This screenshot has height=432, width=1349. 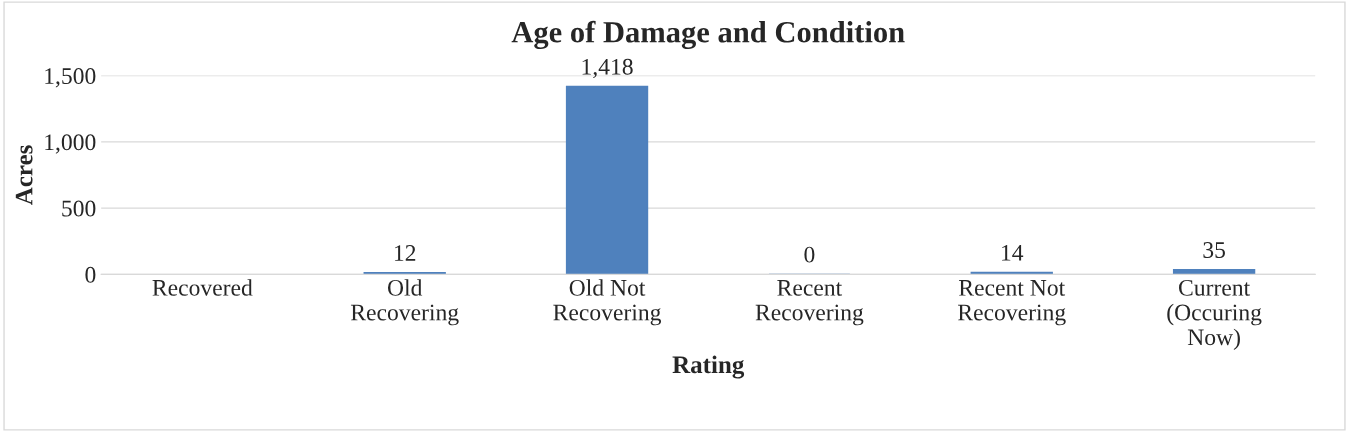 What do you see at coordinates (607, 302) in the screenshot?
I see `x-tick-label: Old Not Recovering` at bounding box center [607, 302].